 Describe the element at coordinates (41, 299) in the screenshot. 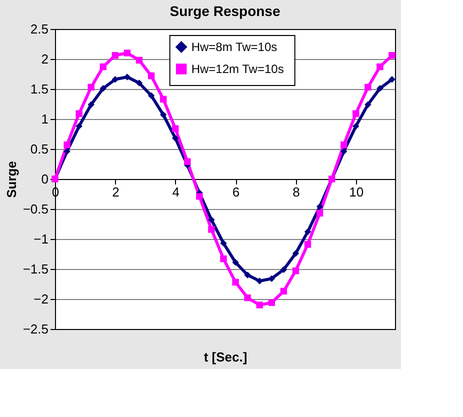

I see `y-tick-label: −2` at that location.